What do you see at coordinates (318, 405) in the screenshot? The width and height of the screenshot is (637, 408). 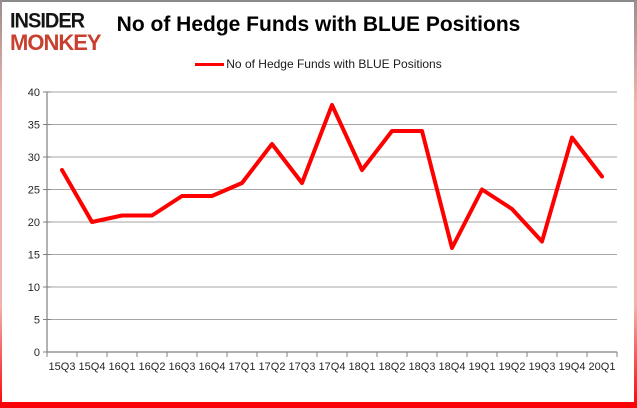 I see `frame-bottom-border` at bounding box center [318, 405].